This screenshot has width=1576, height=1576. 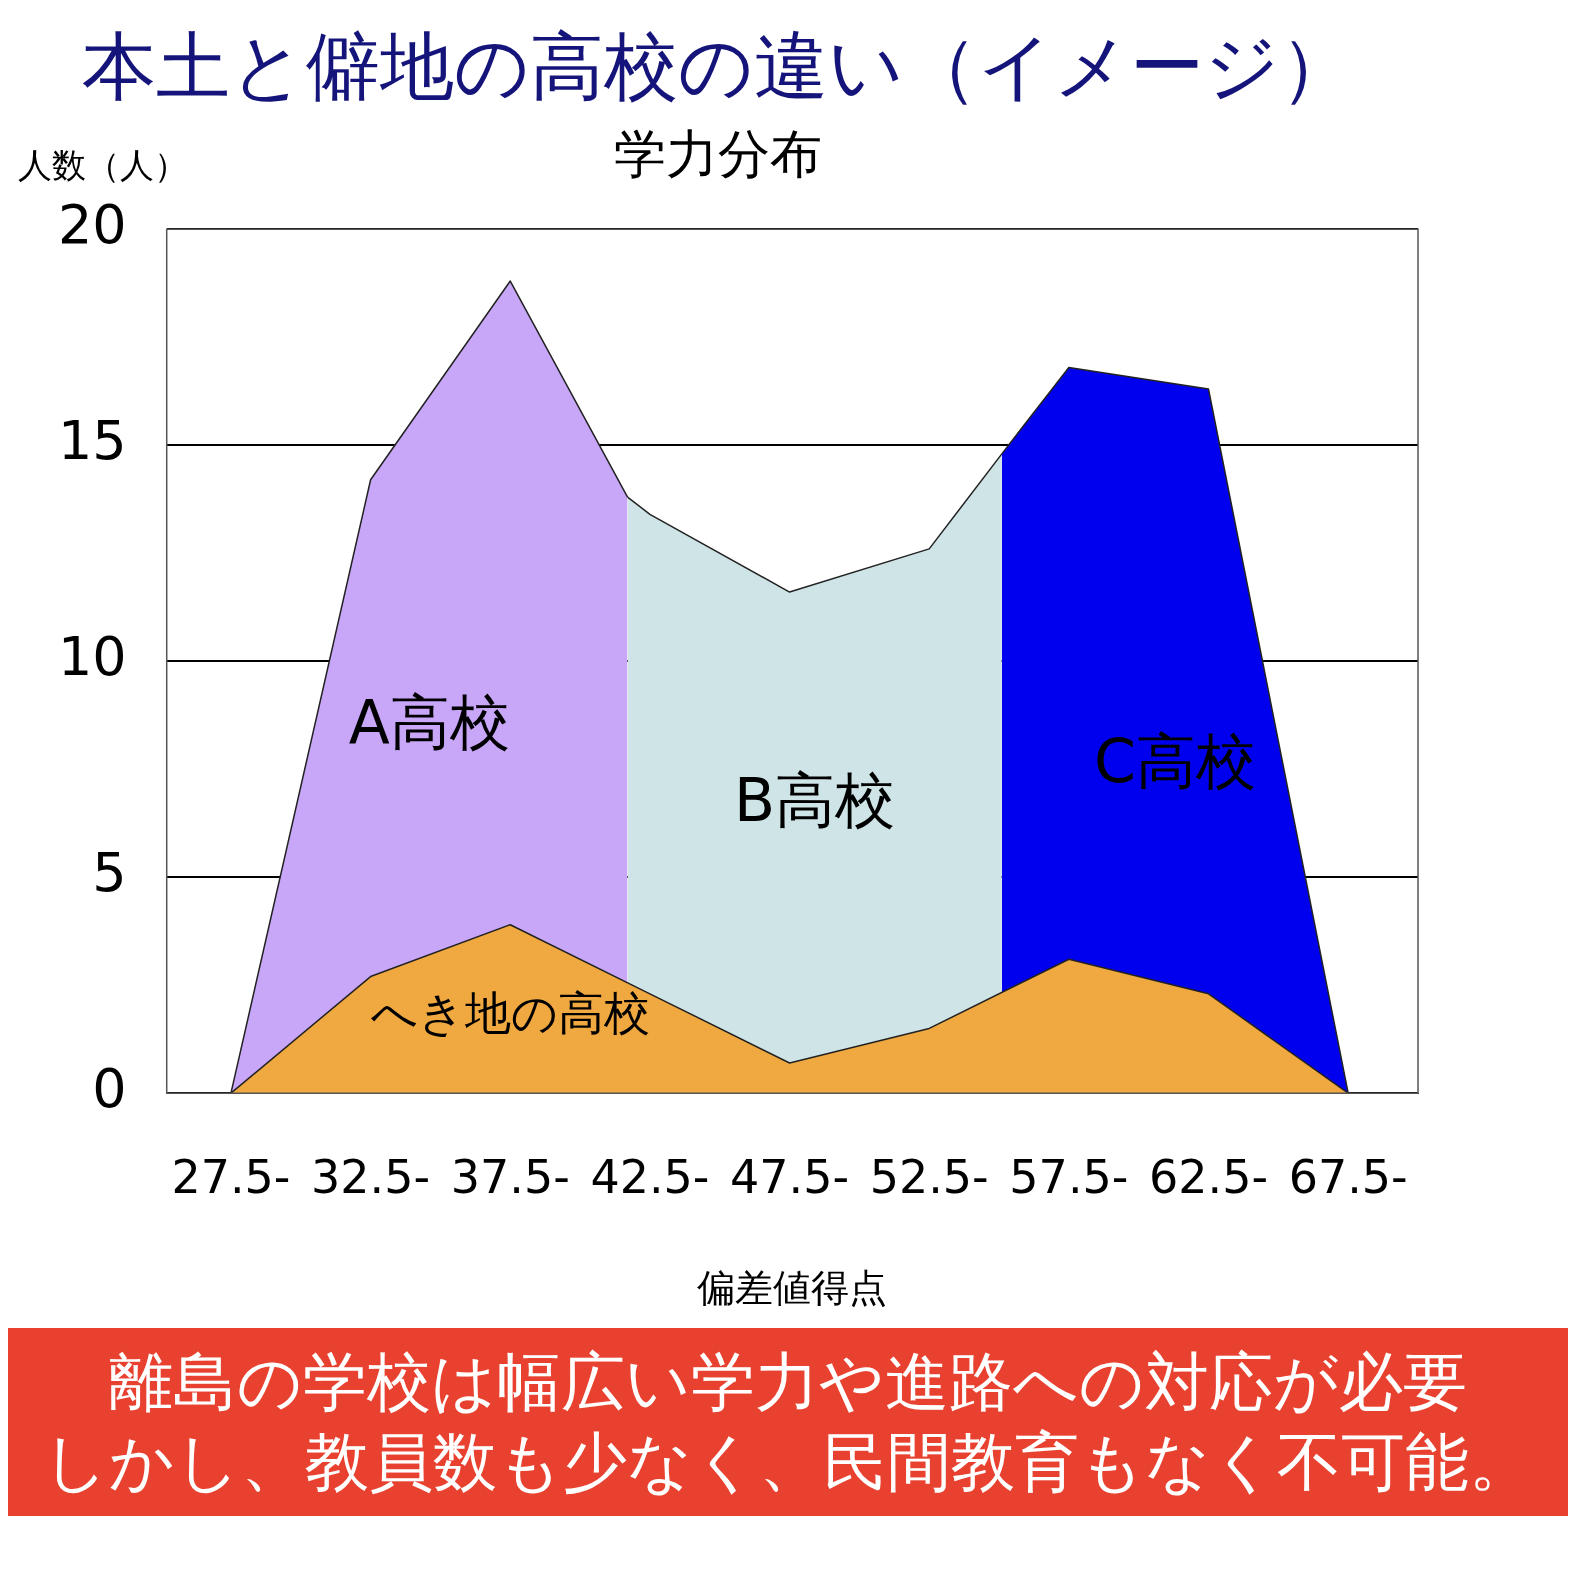 What do you see at coordinates (1209, 1176) in the screenshot?
I see `x-tick-label: 62.5-` at bounding box center [1209, 1176].